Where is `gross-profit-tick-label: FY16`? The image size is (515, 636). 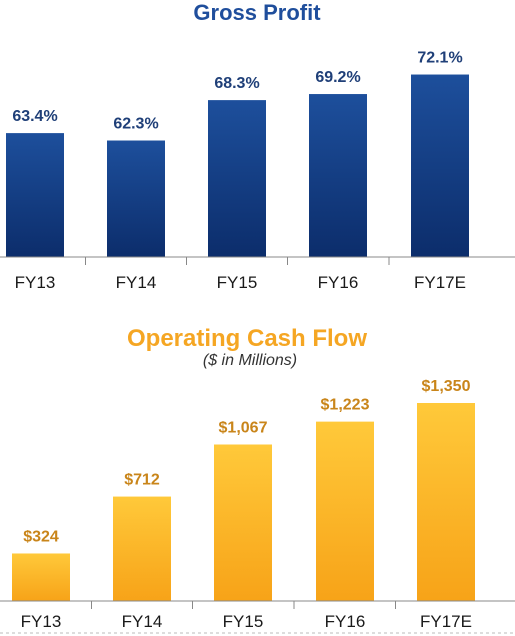 gross-profit-tick-label: FY16 is located at coordinates (338, 282).